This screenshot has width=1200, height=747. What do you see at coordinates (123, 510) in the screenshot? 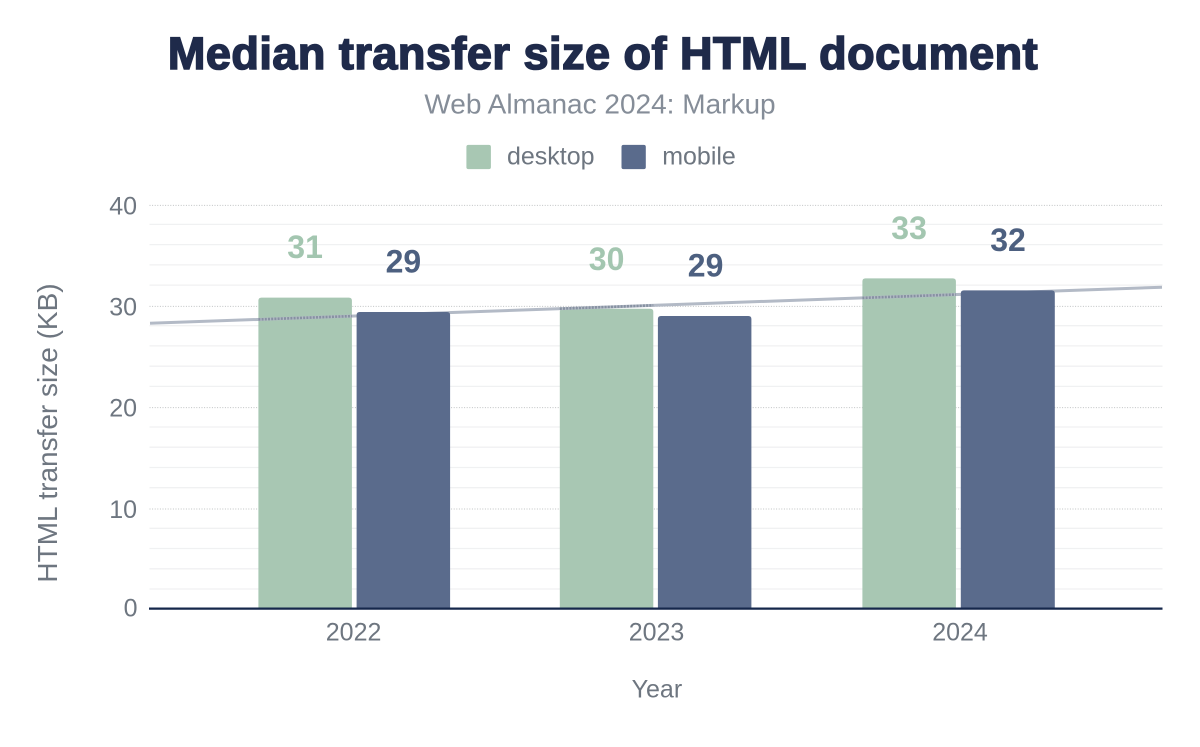
I see `svg-text: 10` at bounding box center [123, 510].